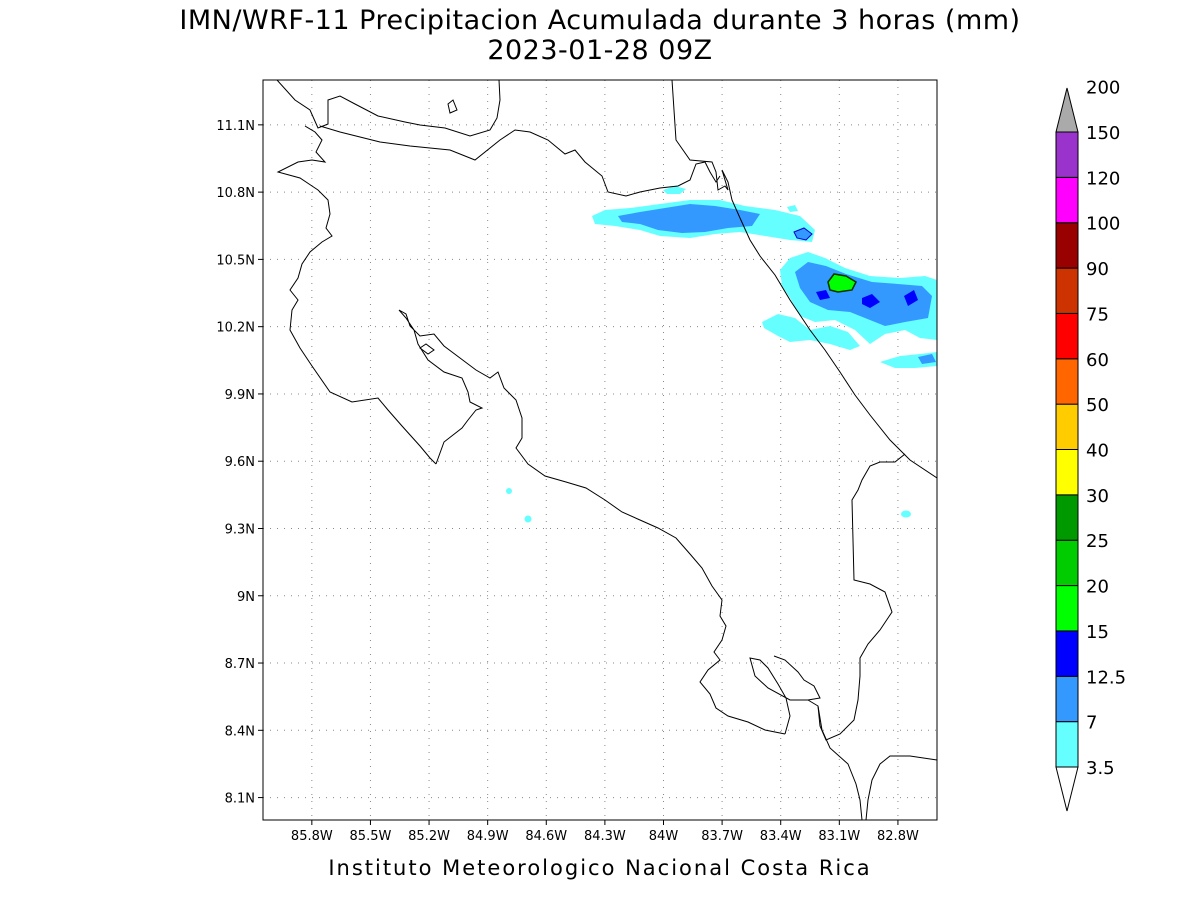 The height and width of the screenshot is (900, 1200). Describe the element at coordinates (312, 836) in the screenshot. I see `x-tick-label: 85.8W` at that location.